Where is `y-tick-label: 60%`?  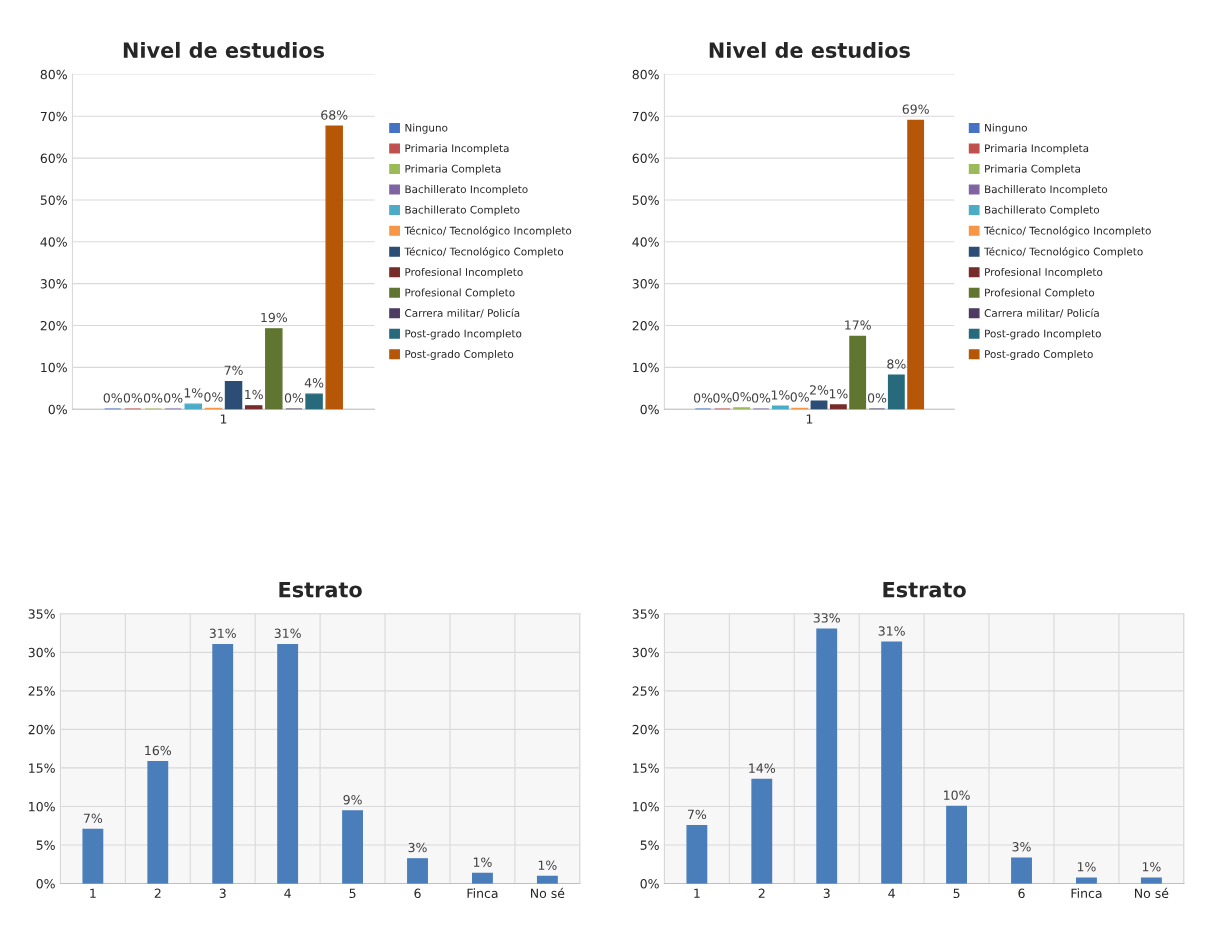
y-tick-label: 60% is located at coordinates (53, 158).